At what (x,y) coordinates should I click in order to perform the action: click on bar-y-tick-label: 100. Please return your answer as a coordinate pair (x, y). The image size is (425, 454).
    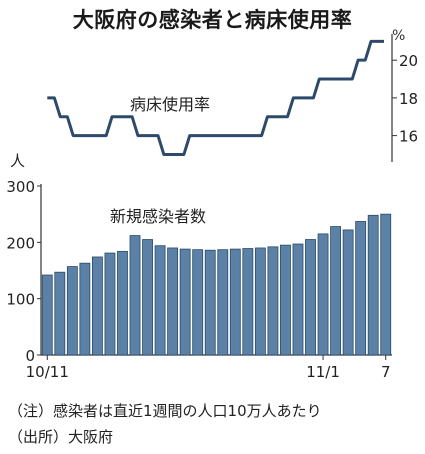
    Looking at the image, I should click on (20, 300).